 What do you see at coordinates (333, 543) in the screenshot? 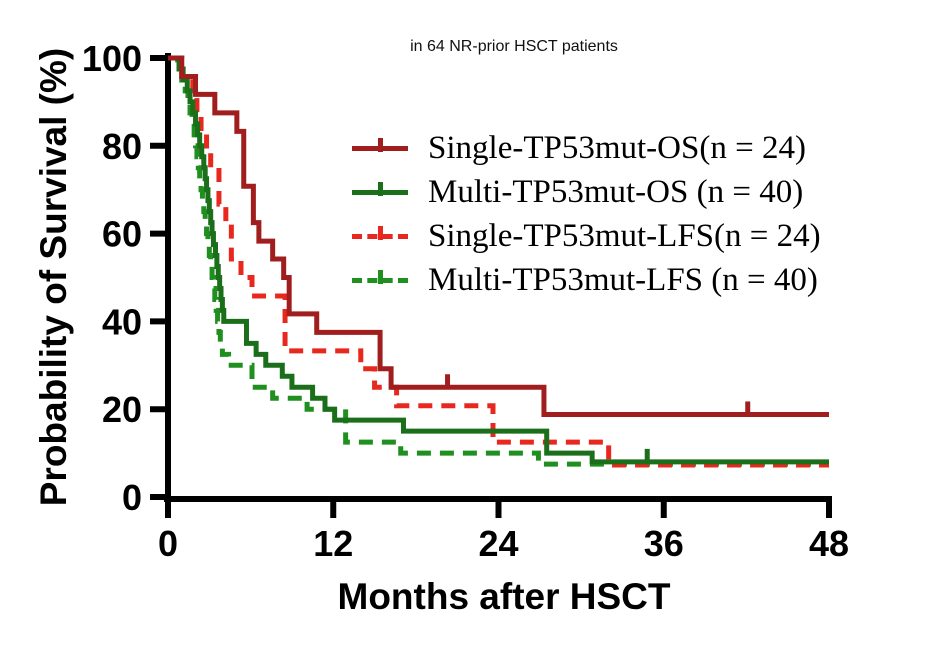
I see `x-tick-label: 12` at bounding box center [333, 543].